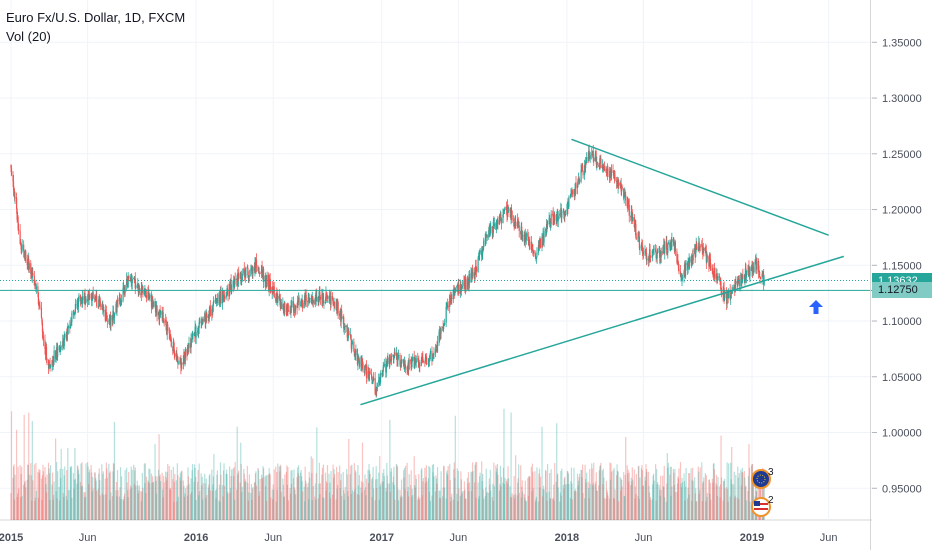  Describe the element at coordinates (902, 378) in the screenshot. I see `y-tick-label: 1.05000` at that location.